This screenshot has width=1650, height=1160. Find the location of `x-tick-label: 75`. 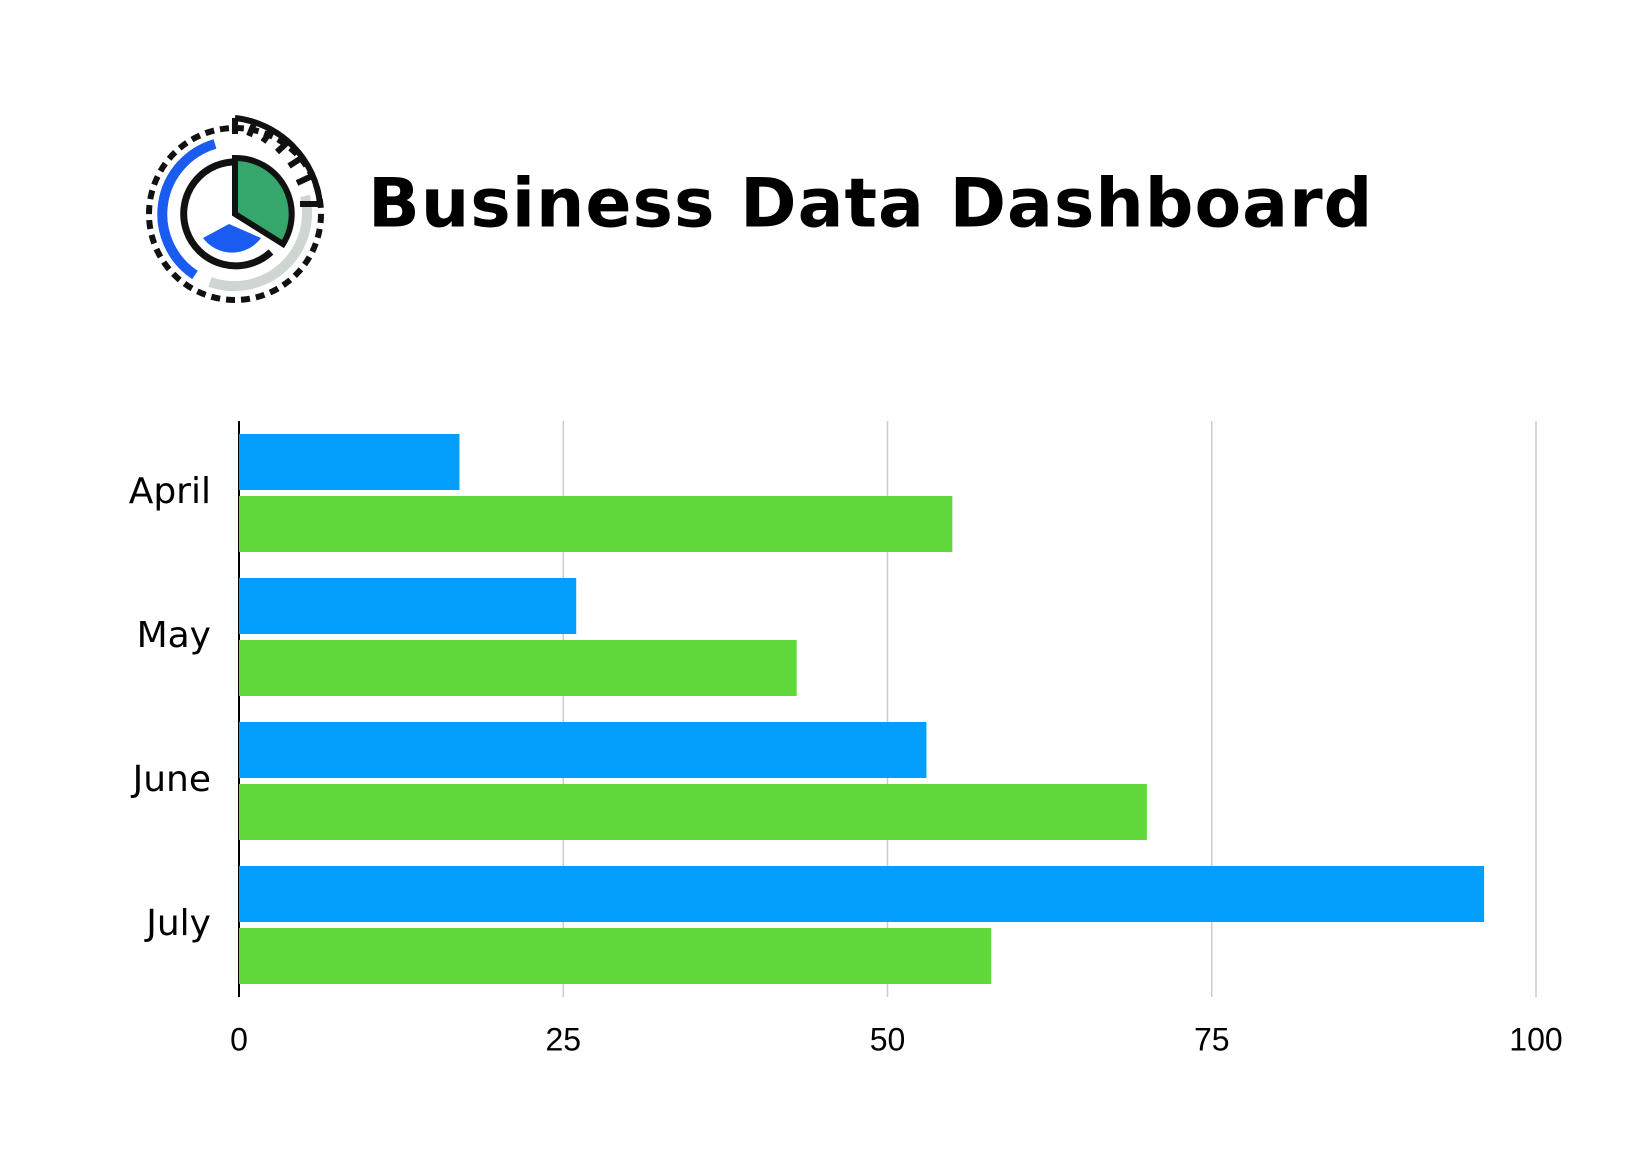

x-tick-label: 75 is located at coordinates (1212, 1039).